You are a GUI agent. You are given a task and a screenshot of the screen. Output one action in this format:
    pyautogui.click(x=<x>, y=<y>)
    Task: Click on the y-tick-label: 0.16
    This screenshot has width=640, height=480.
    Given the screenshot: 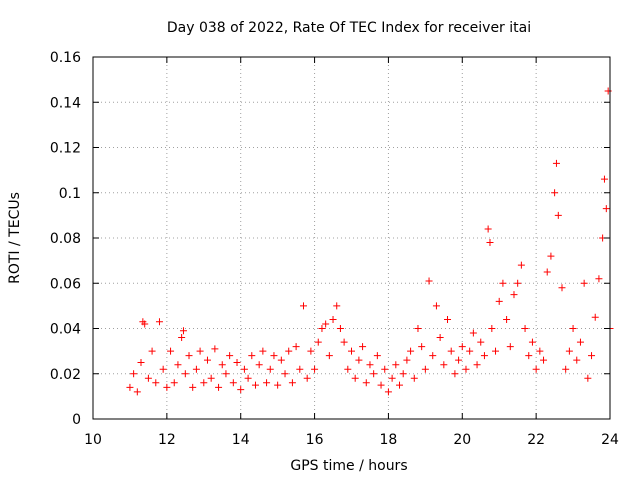 What is the action you would take?
    pyautogui.click(x=65, y=58)
    